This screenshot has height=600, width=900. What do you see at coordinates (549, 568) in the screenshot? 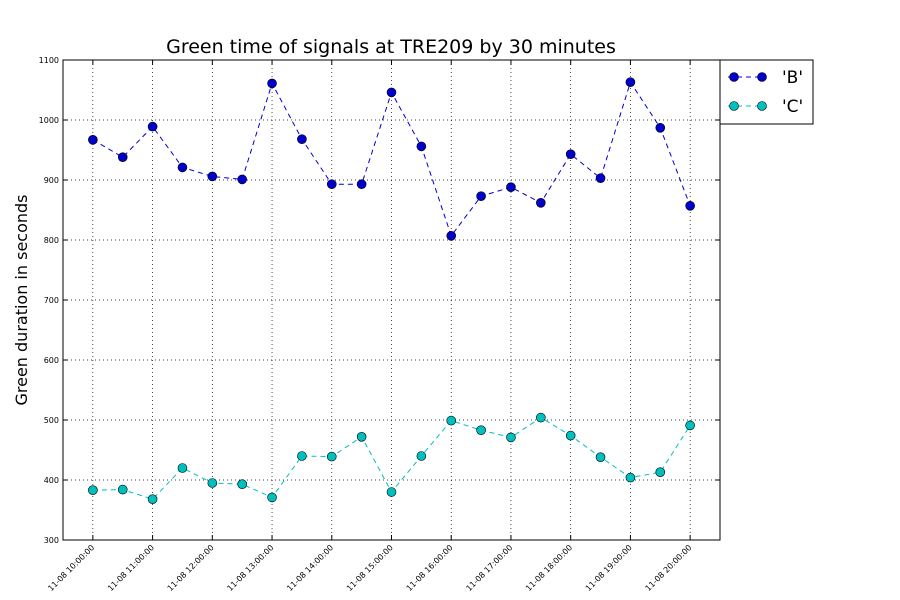
I see `x-tick-label: 11-08 18:00:00` at bounding box center [549, 568].